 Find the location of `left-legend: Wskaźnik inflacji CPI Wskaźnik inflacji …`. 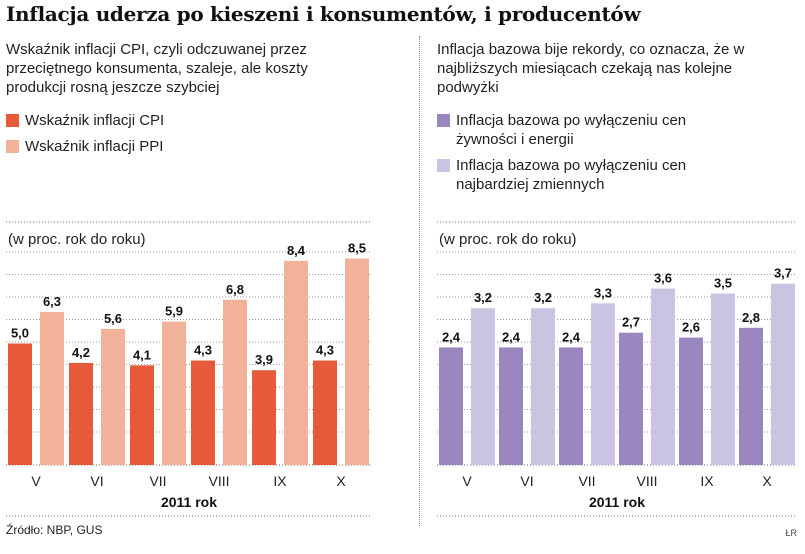

left-legend: Wskaźnik inflacji CPI Wskaźnik inflacji … is located at coordinates (203, 133).